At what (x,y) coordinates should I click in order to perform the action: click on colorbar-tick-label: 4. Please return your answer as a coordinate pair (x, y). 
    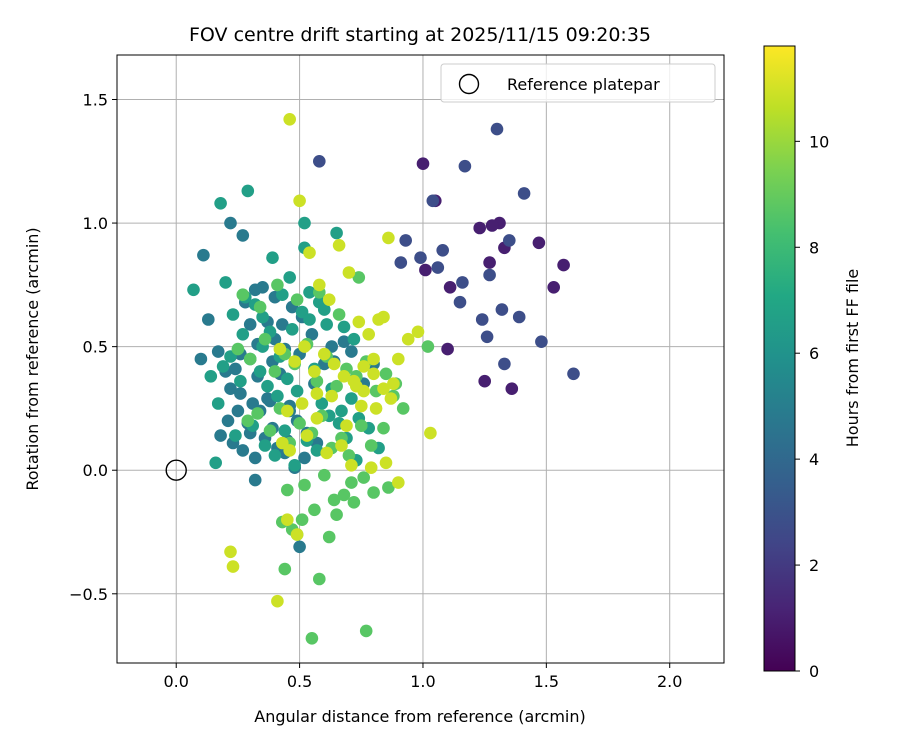
    Looking at the image, I should click on (814, 459).